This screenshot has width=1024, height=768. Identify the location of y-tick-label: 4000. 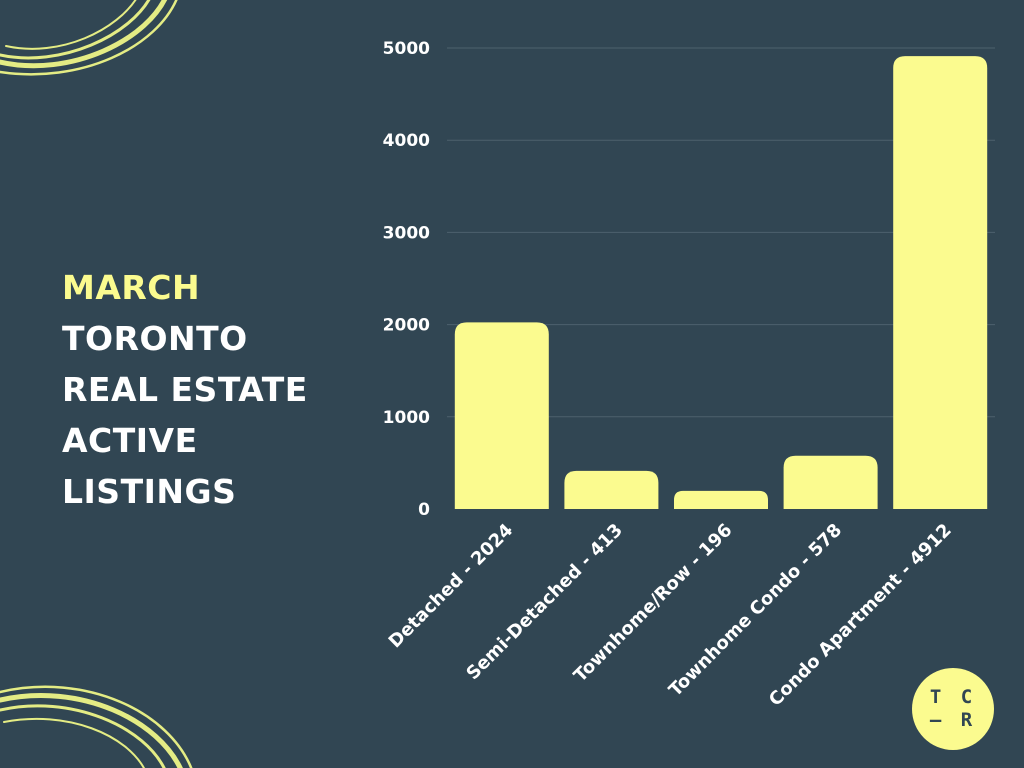
(406, 141).